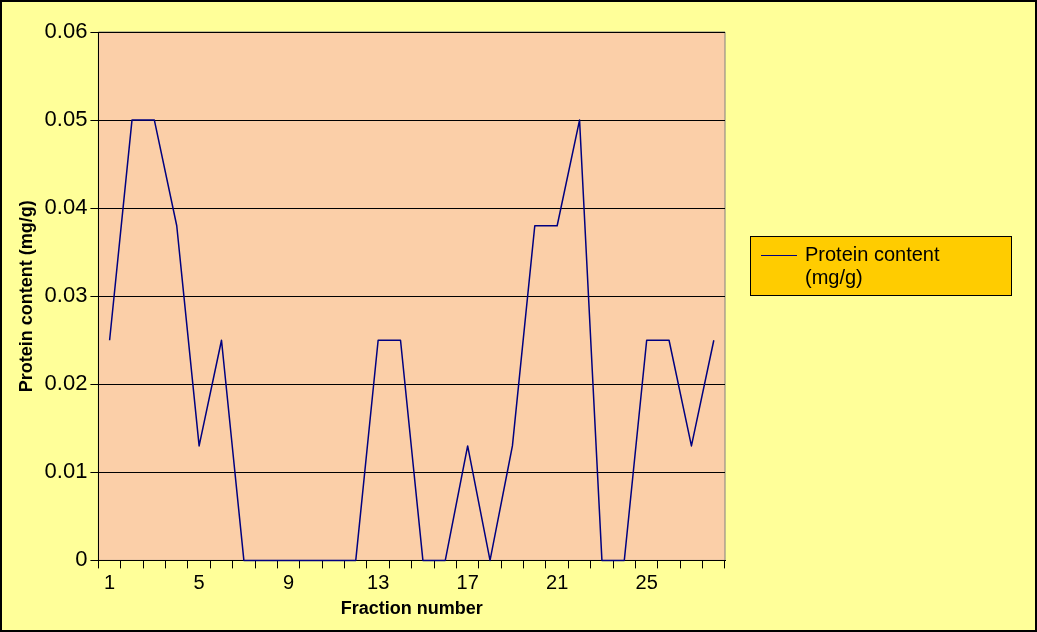 Image resolution: width=1037 pixels, height=632 pixels. What do you see at coordinates (467, 581) in the screenshot?
I see `x-tick-label: 17` at bounding box center [467, 581].